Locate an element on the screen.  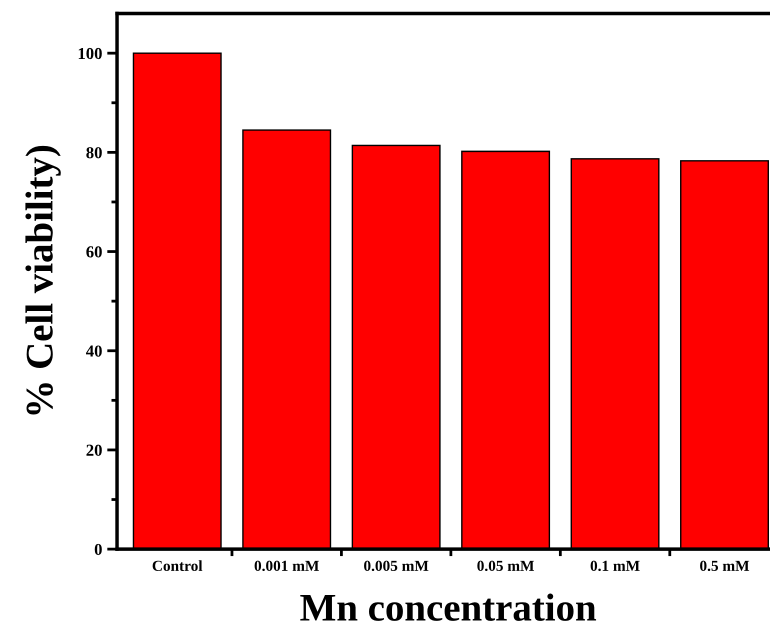
y-tick-label: 0 is located at coordinates (98, 550).